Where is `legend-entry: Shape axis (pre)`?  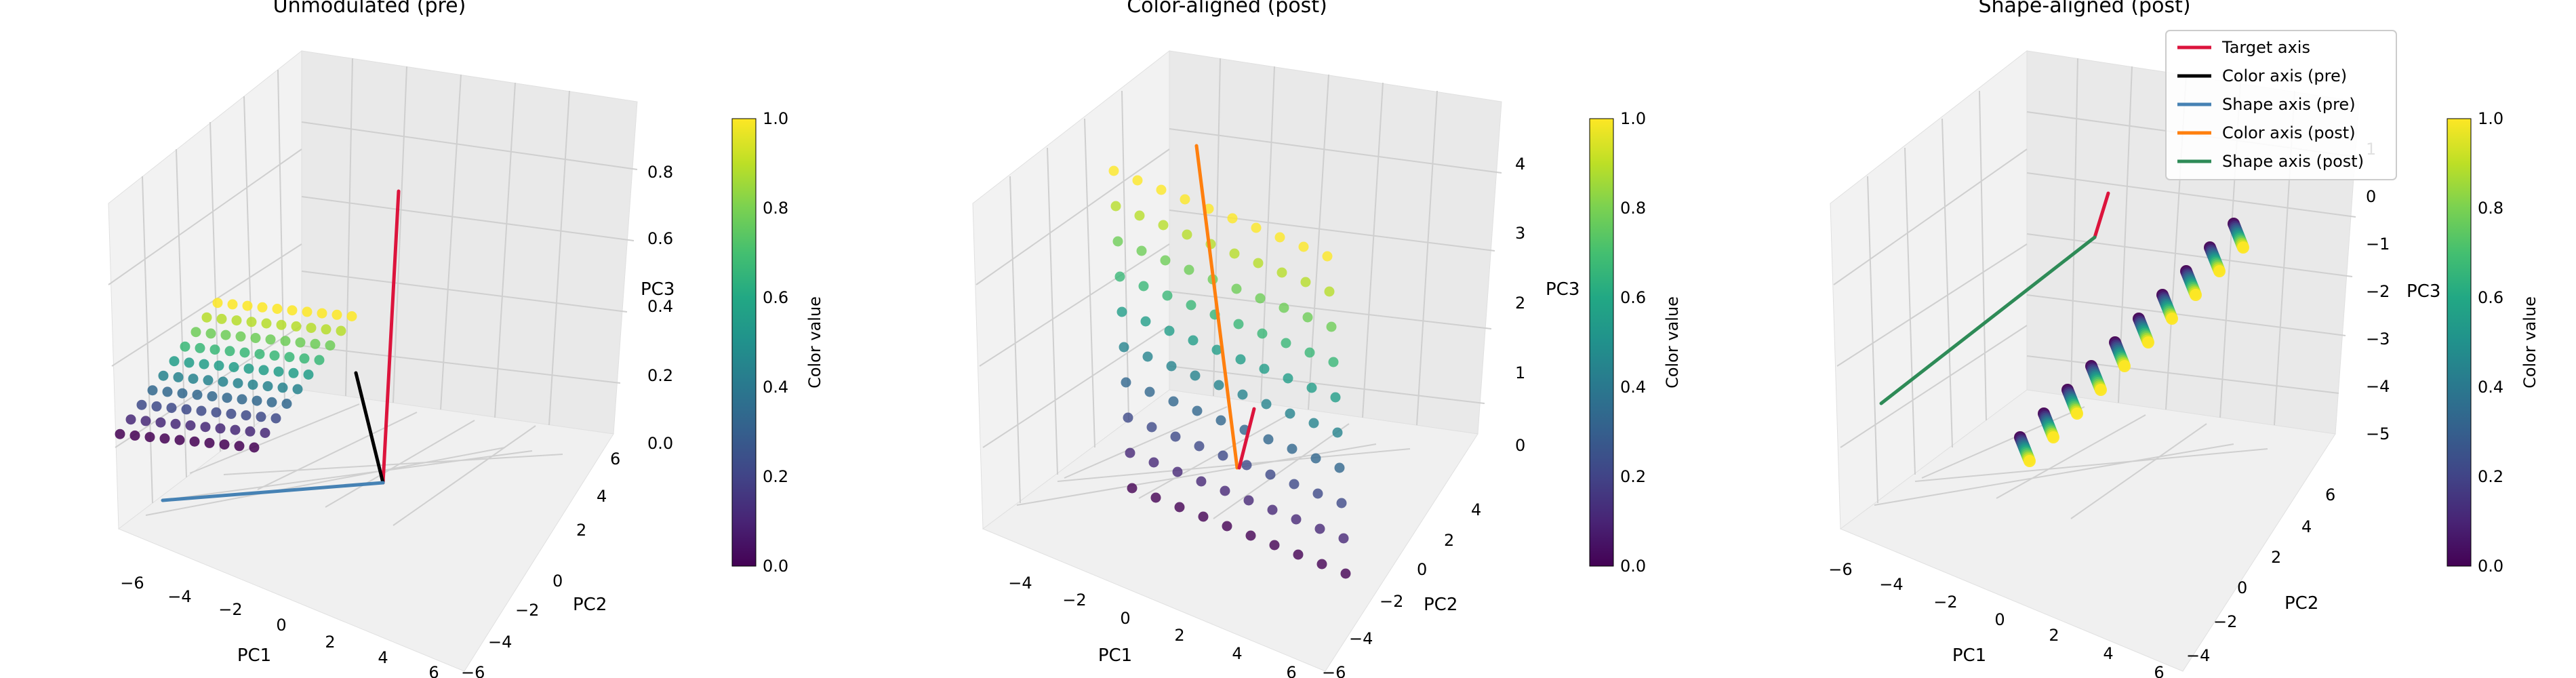 legend-entry: Shape axis (pre) is located at coordinates (2266, 104).